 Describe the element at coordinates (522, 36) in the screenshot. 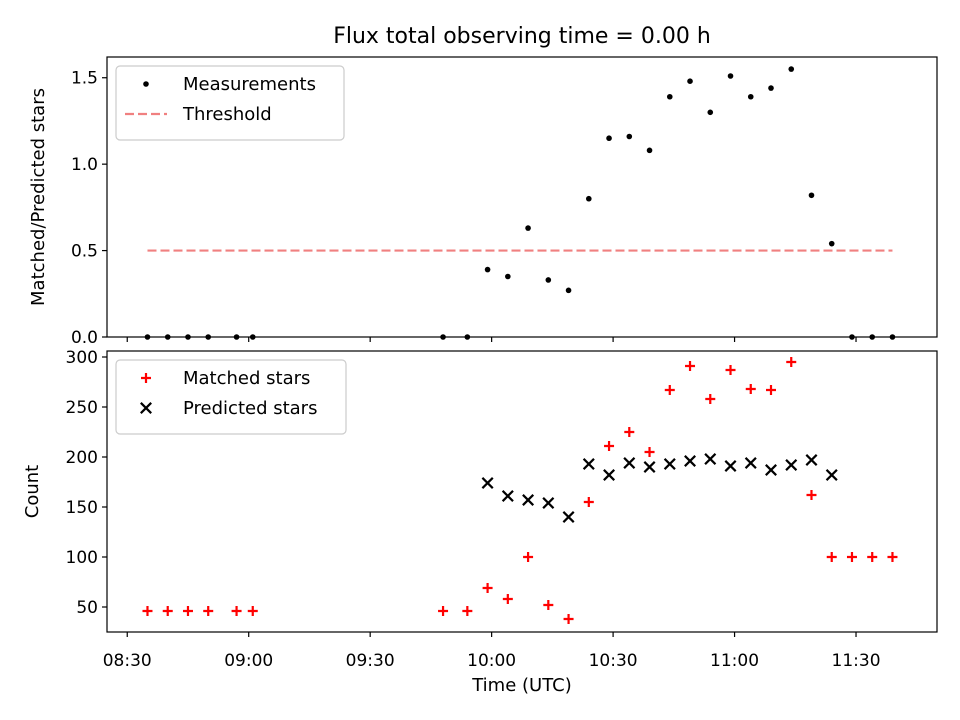

I see `figure-title: Flux total observing time = 0.00 h` at that location.